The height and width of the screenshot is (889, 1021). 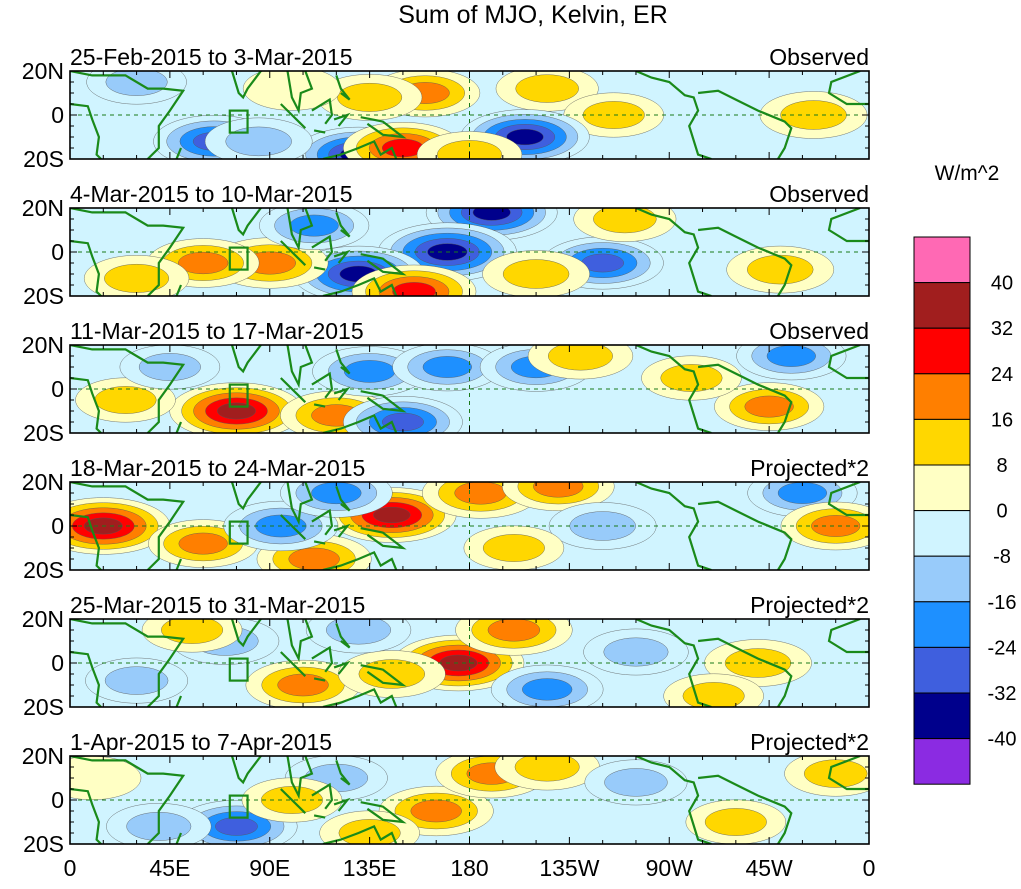 I want to click on x-tick-label: 45E, so click(x=169, y=868).